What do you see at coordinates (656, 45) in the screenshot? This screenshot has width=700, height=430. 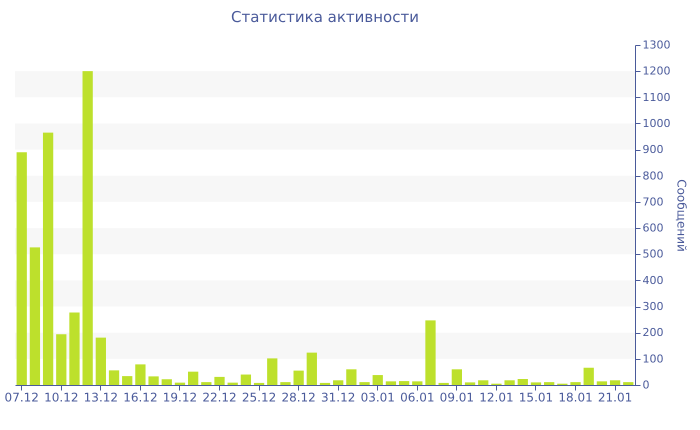 I see `y-tick-label: 1300` at bounding box center [656, 45].